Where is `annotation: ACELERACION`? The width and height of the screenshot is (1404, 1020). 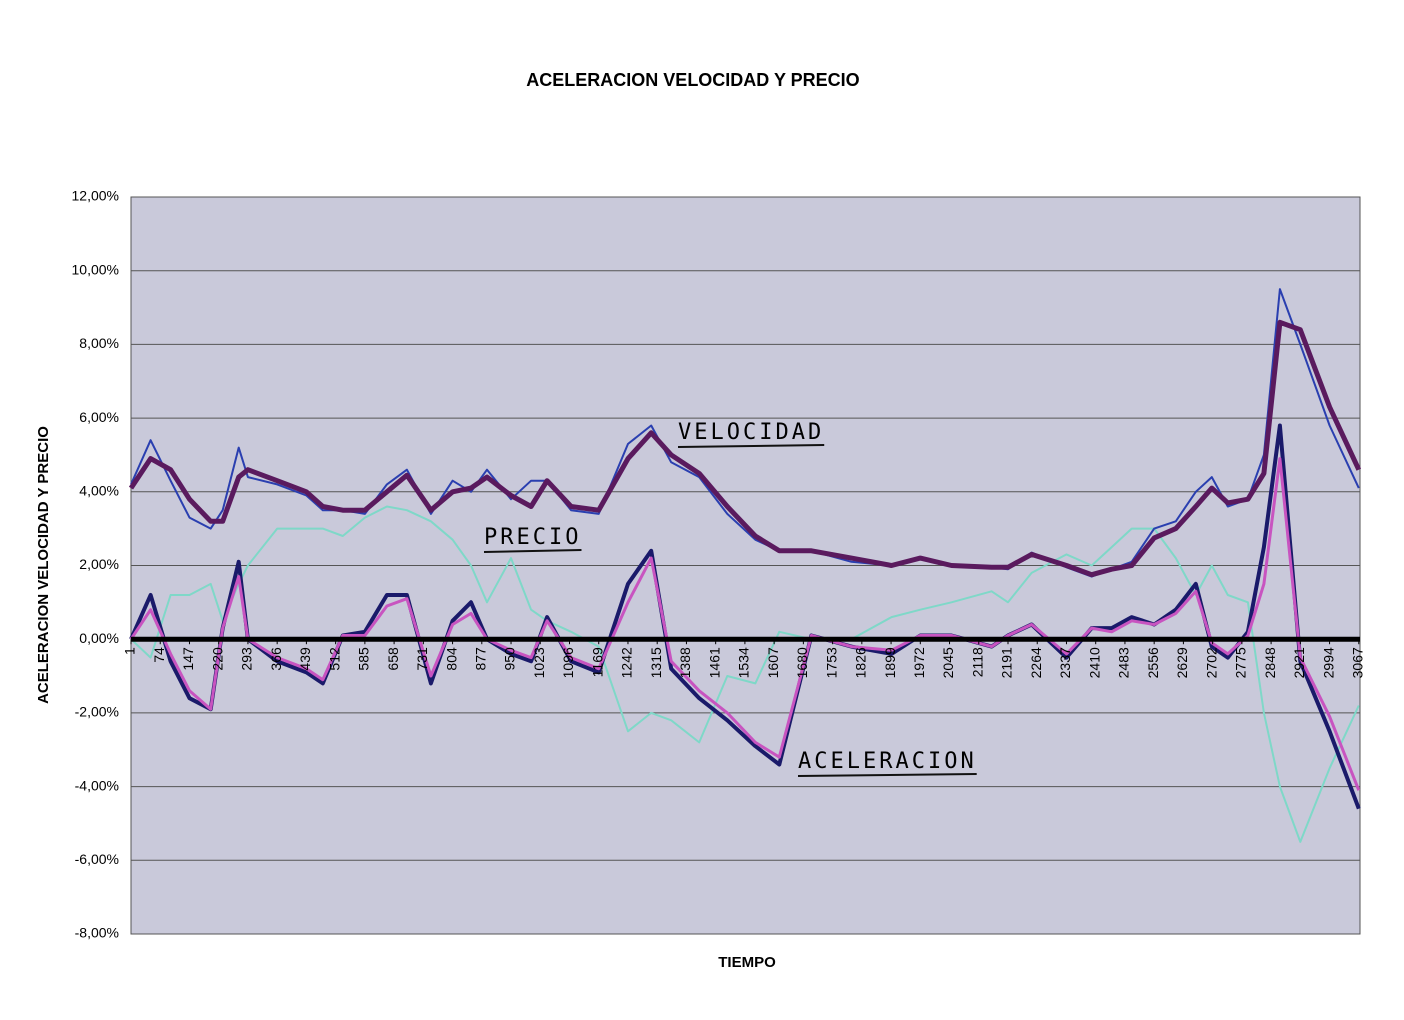 annotation: ACELERACION is located at coordinates (887, 761).